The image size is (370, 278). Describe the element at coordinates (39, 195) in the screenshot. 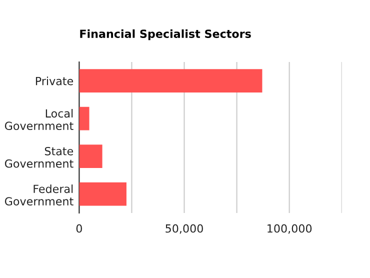

I see `y-tick-label: Federal Government` at that location.